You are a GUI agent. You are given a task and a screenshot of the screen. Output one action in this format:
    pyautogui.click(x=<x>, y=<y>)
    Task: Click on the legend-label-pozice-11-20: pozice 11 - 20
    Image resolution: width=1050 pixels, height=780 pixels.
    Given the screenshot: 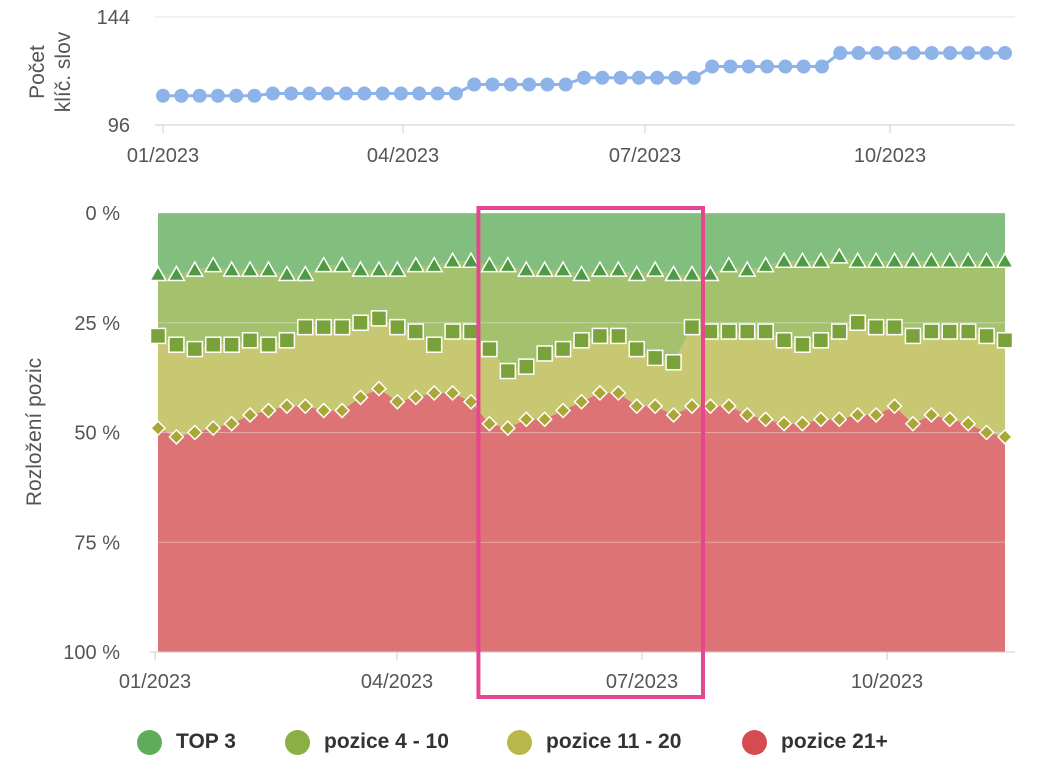 What is the action you would take?
    pyautogui.click(x=614, y=741)
    